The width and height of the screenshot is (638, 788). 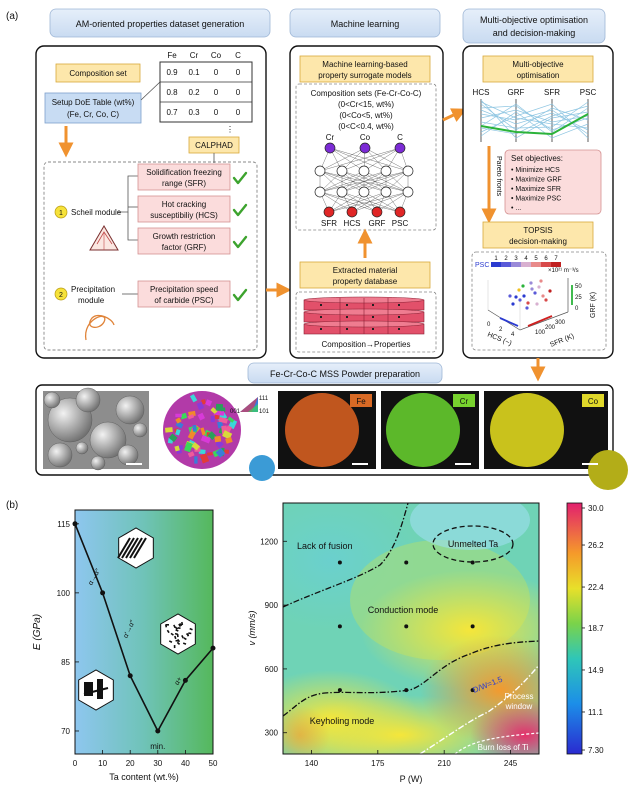 I want to click on cond-c: (0<C<0.4, wt%), so click(x=366, y=126).